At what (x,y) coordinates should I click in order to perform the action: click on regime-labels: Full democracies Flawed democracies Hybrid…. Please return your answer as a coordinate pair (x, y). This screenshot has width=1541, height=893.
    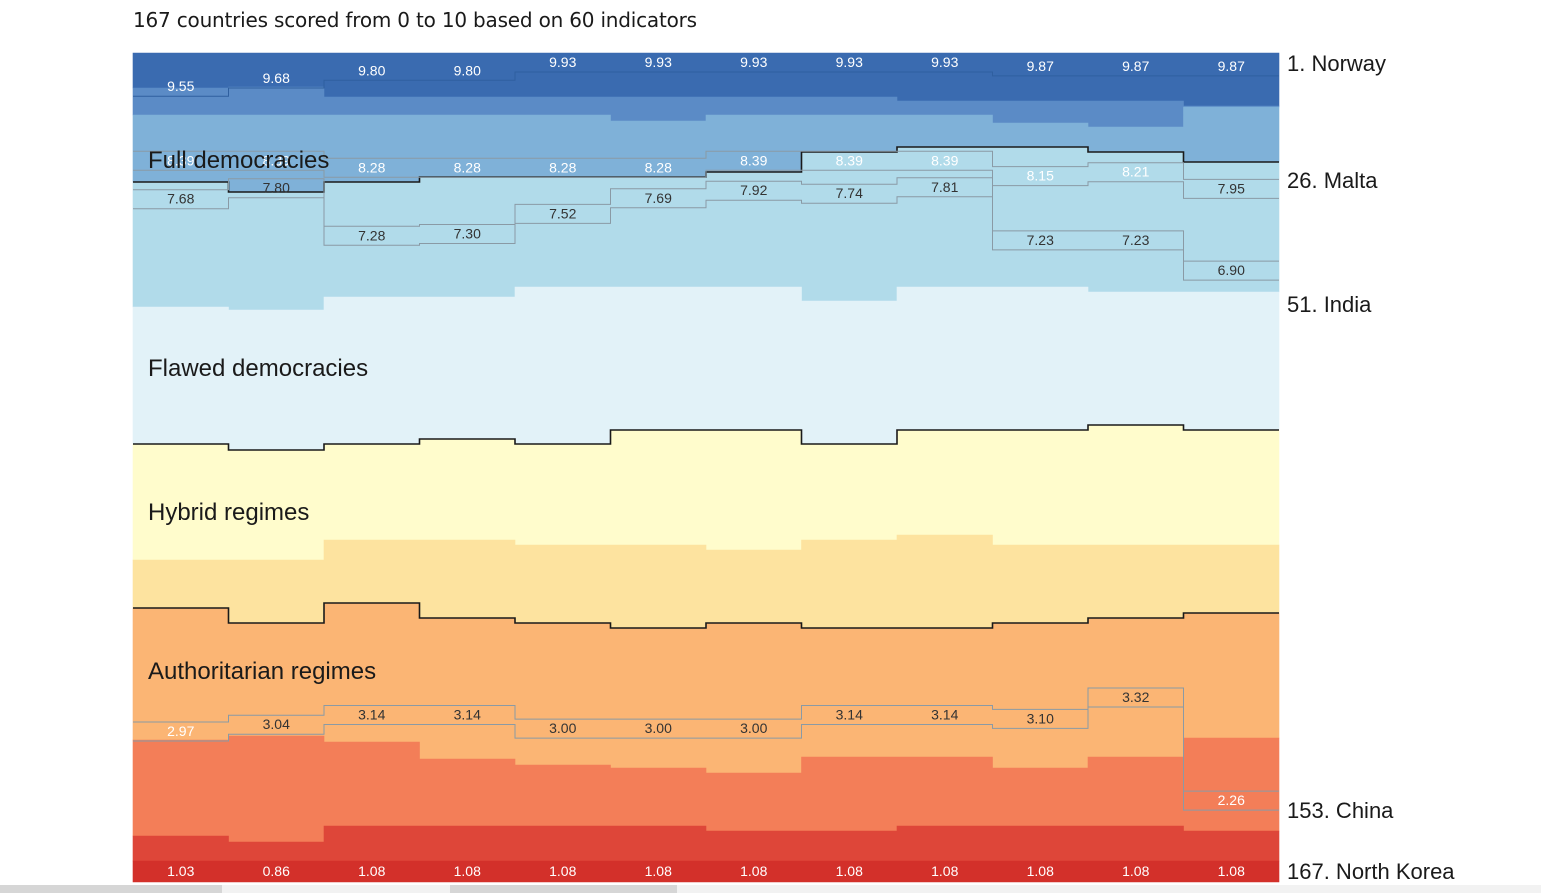
    Looking at the image, I should click on (262, 416).